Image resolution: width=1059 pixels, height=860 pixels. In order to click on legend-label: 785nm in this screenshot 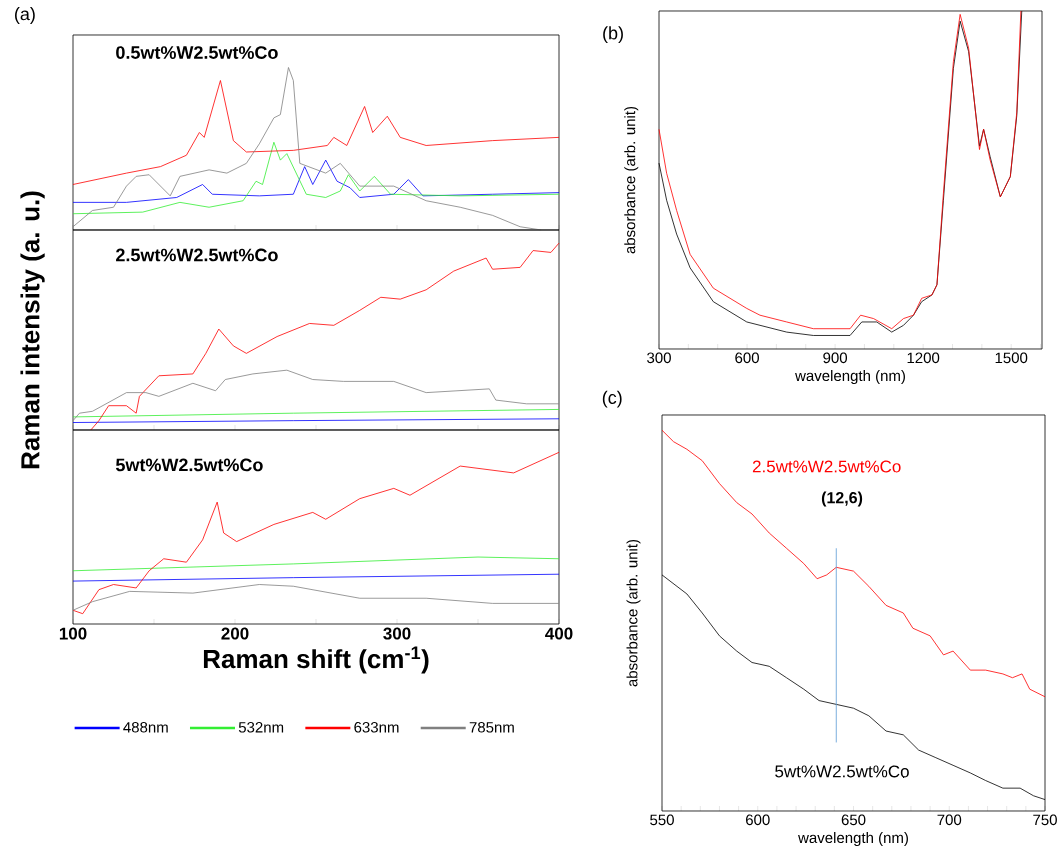, I will do `click(491, 727)`.